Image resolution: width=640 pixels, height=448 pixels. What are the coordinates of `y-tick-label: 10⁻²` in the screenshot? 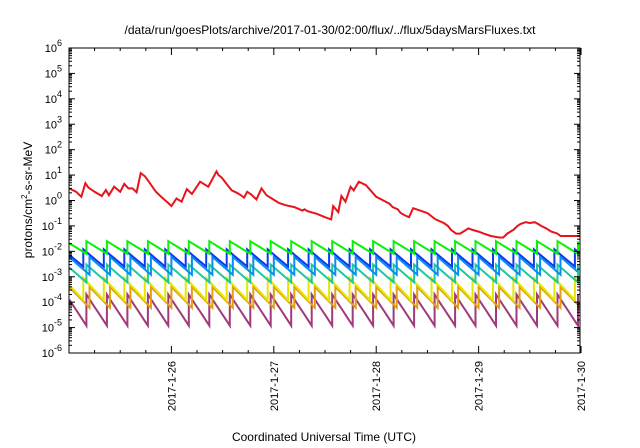 It's located at (52, 249).